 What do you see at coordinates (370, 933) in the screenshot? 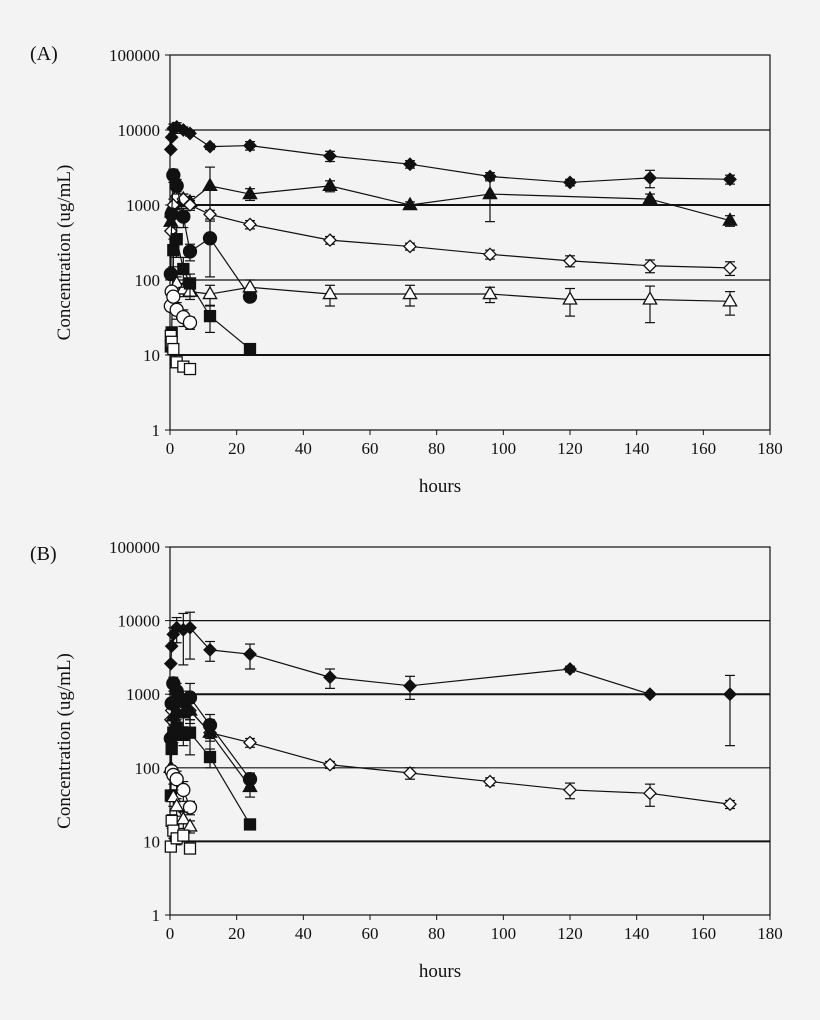
I see `panel-b-x-tick-label: 60` at bounding box center [370, 933].